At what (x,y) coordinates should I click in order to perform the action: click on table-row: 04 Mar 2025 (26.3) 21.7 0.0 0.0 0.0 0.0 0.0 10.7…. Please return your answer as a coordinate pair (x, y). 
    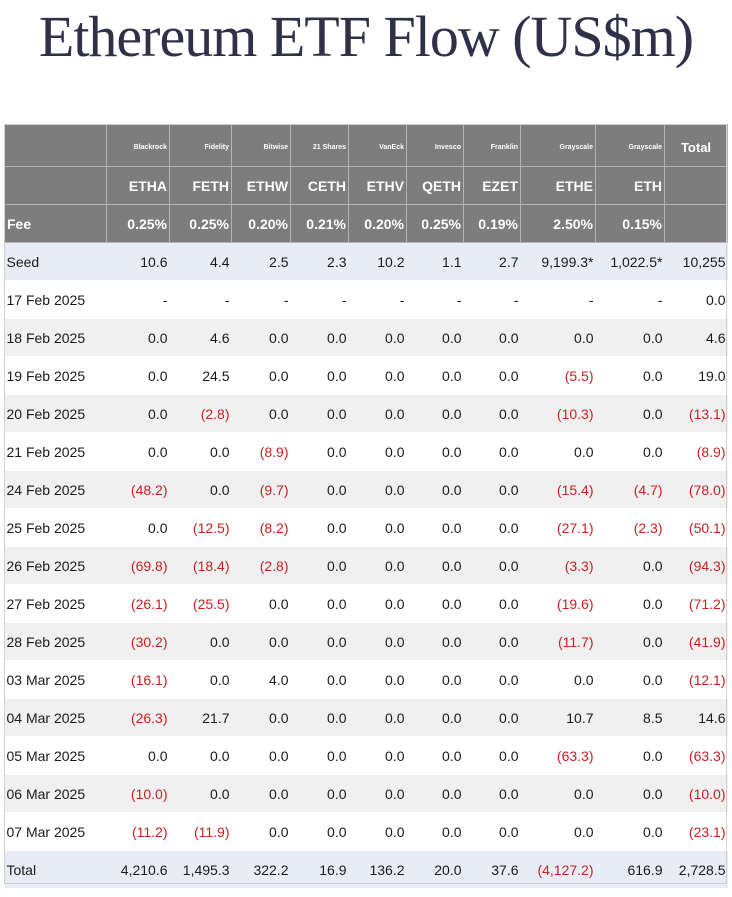
    Looking at the image, I should click on (366, 717).